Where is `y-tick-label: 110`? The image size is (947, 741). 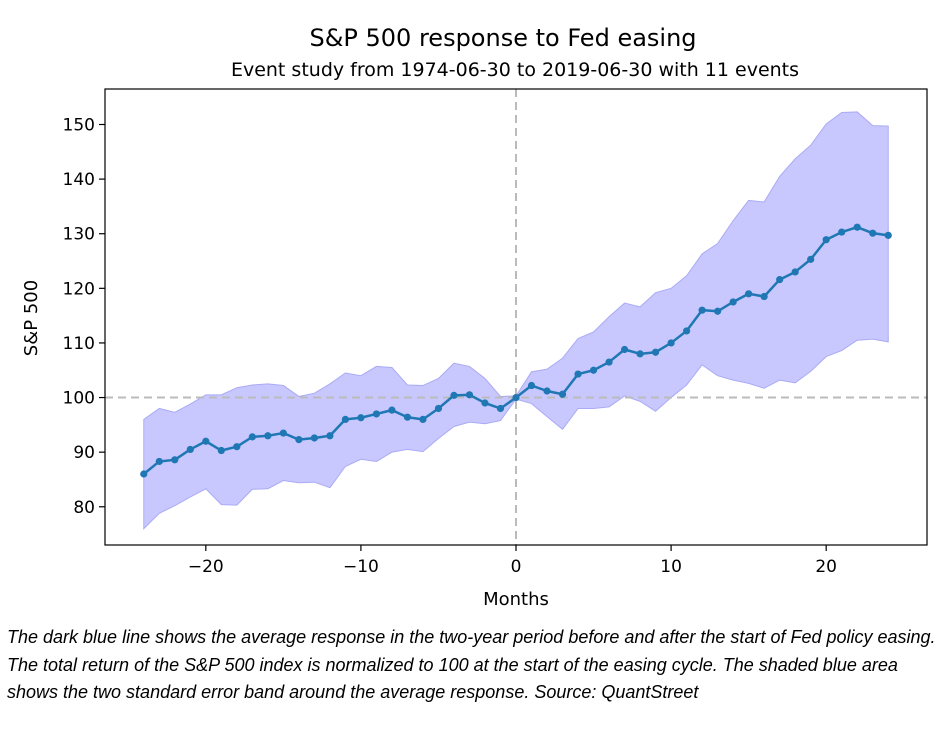 y-tick-label: 110 is located at coordinates (79, 344).